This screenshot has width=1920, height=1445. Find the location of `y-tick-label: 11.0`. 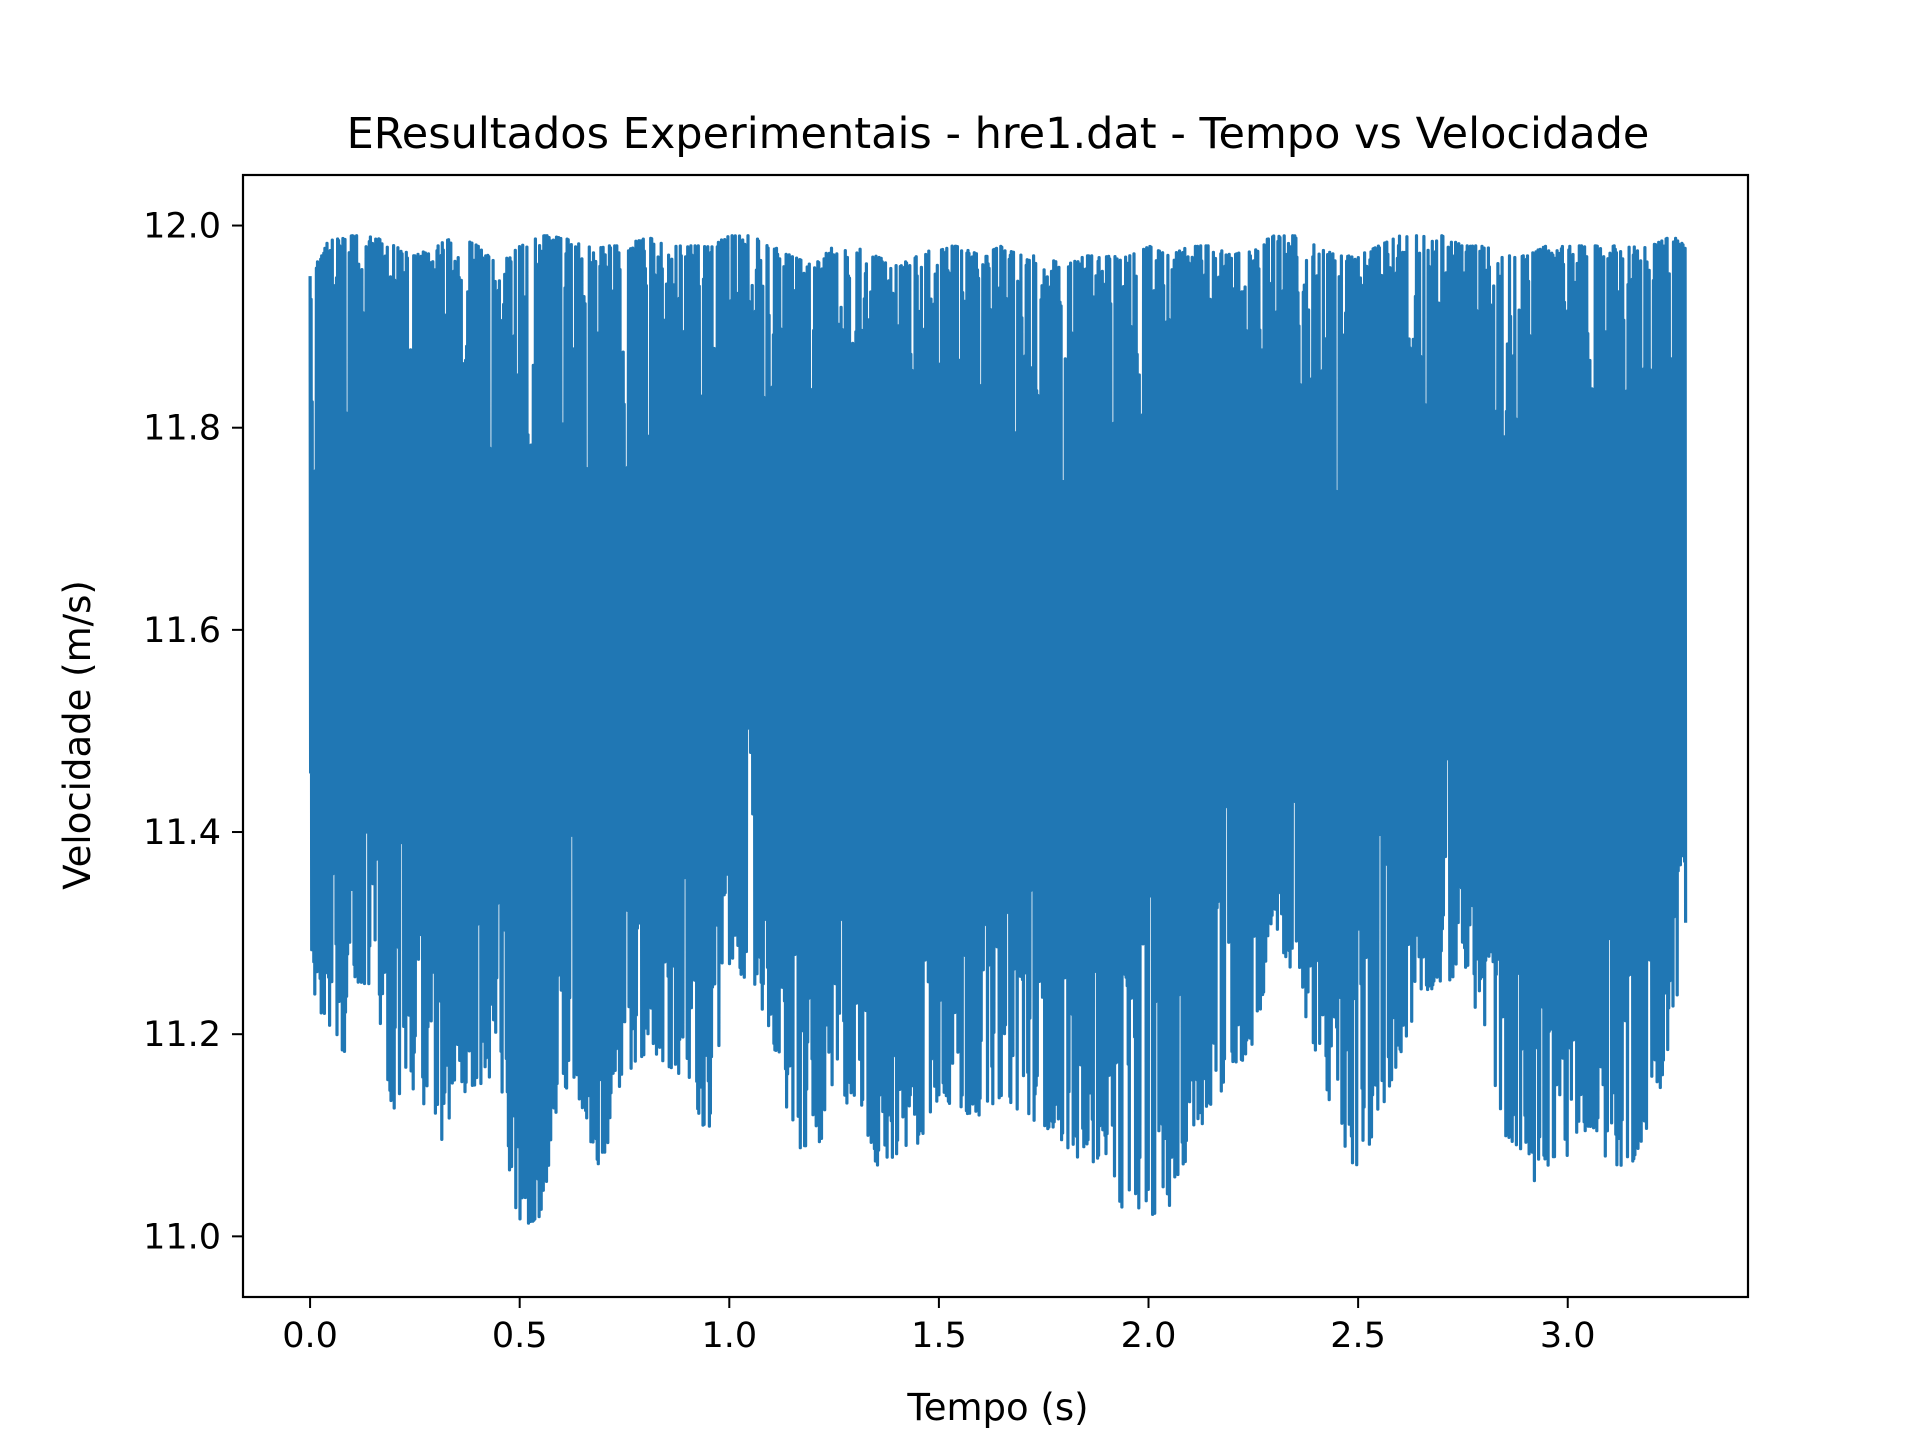

y-tick-label: 11.0 is located at coordinates (182, 1237).